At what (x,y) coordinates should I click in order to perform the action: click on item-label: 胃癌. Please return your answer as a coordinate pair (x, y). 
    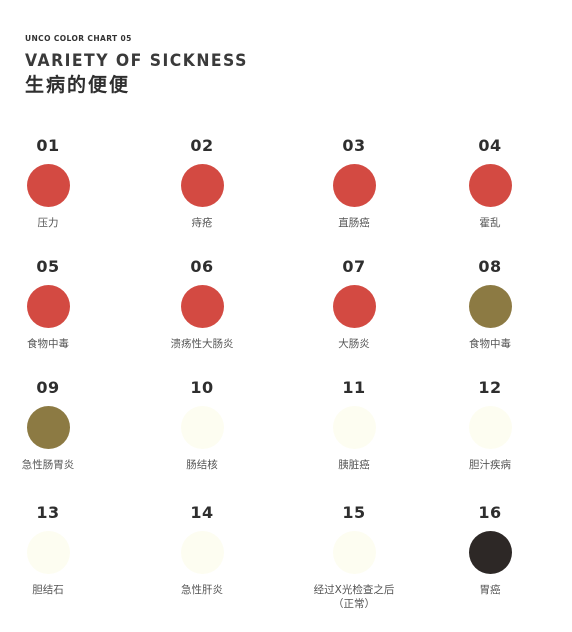
    Looking at the image, I should click on (490, 590).